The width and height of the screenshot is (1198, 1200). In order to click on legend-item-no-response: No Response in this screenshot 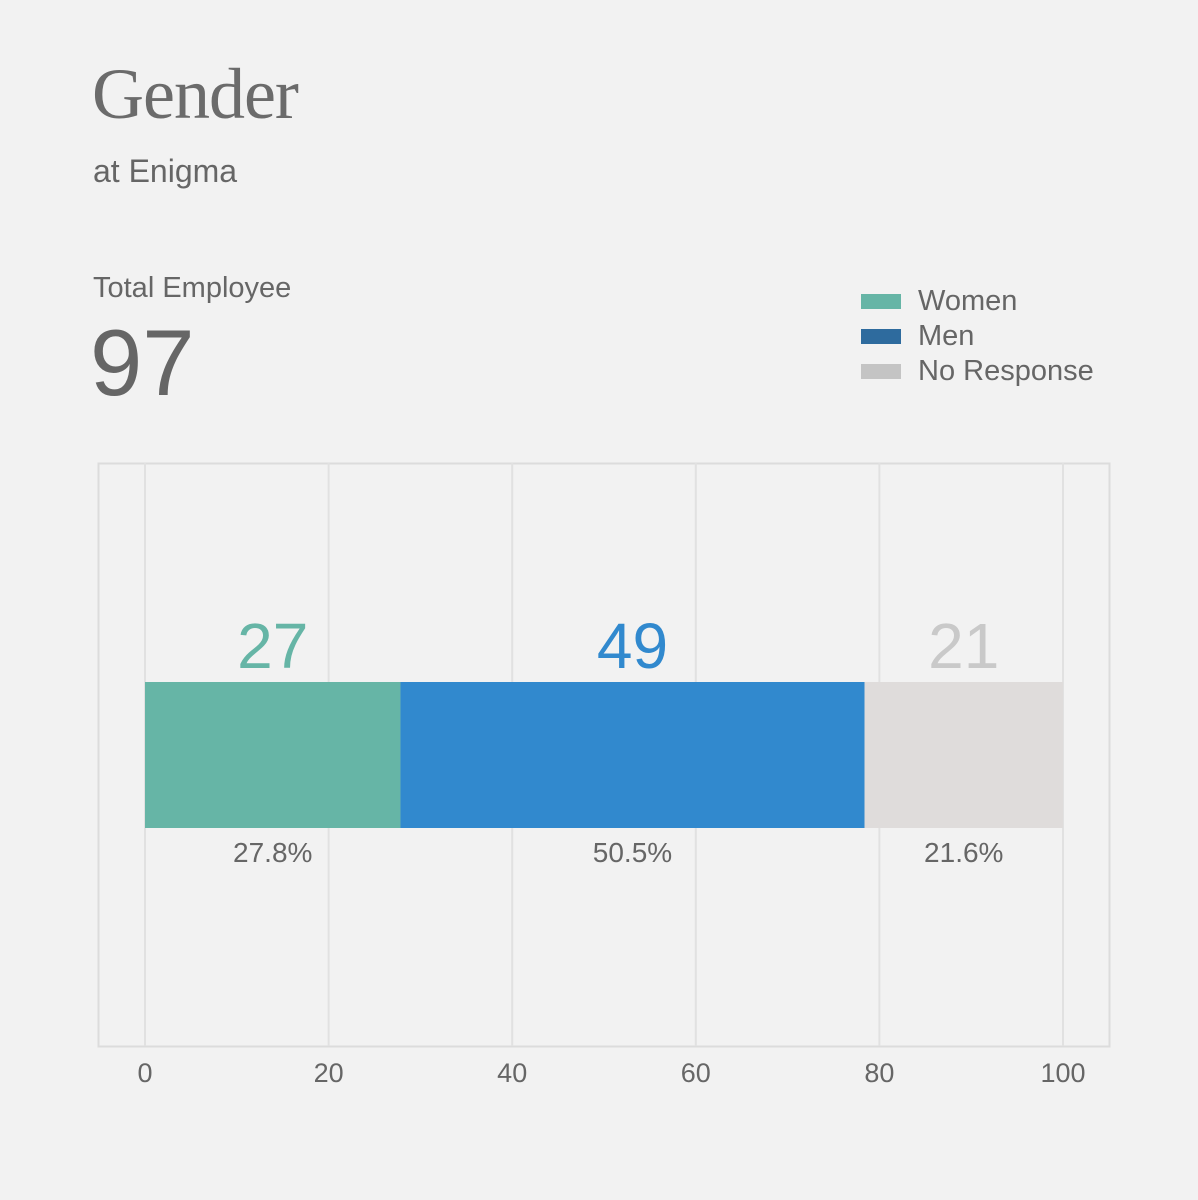, I will do `click(977, 371)`.